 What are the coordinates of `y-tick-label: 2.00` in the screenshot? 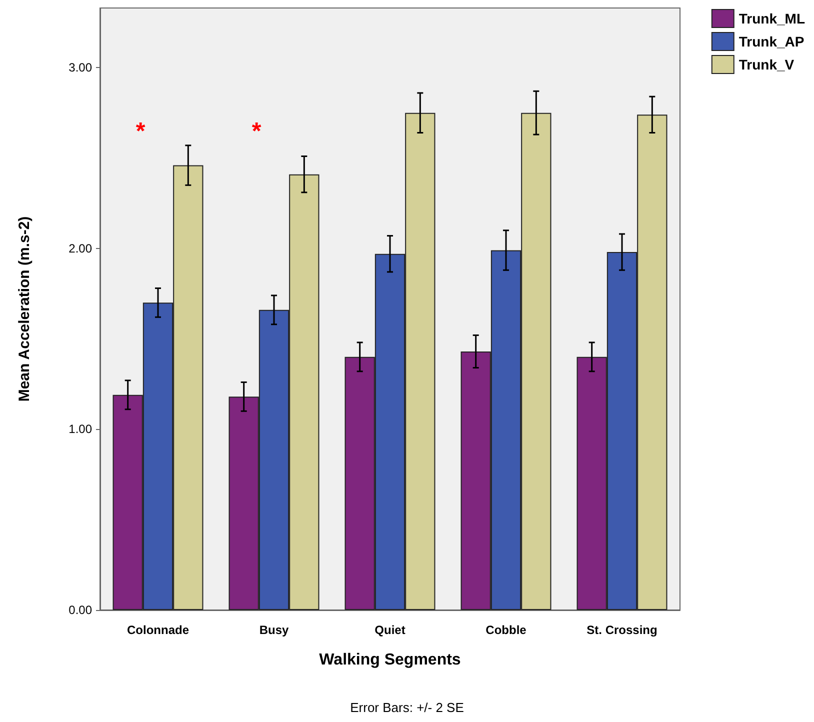 It's located at (80, 248).